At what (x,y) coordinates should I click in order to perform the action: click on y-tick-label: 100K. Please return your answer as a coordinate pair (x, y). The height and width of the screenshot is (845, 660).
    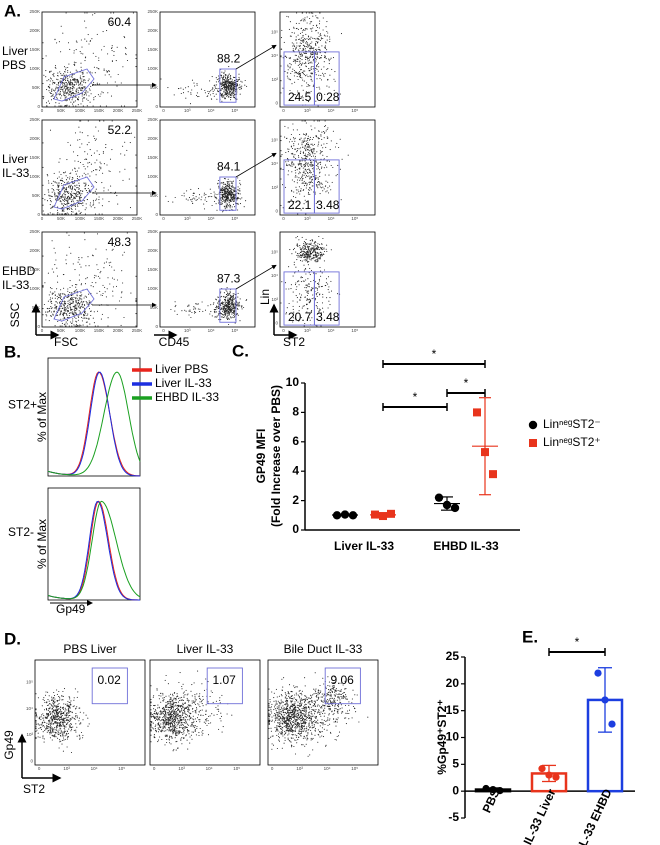
    Looking at the image, I should click on (34, 68).